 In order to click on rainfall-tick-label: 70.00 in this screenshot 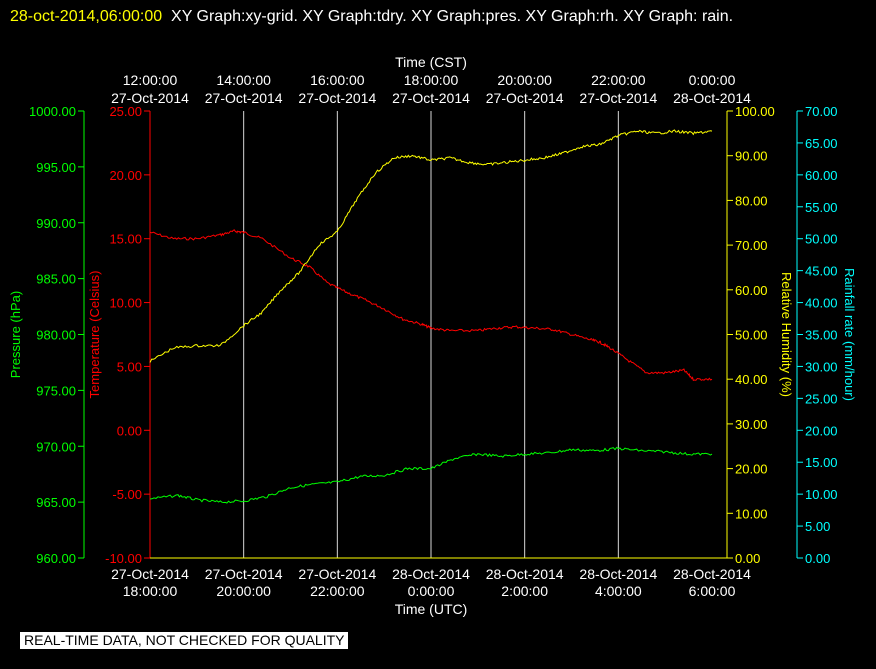, I will do `click(821, 111)`.